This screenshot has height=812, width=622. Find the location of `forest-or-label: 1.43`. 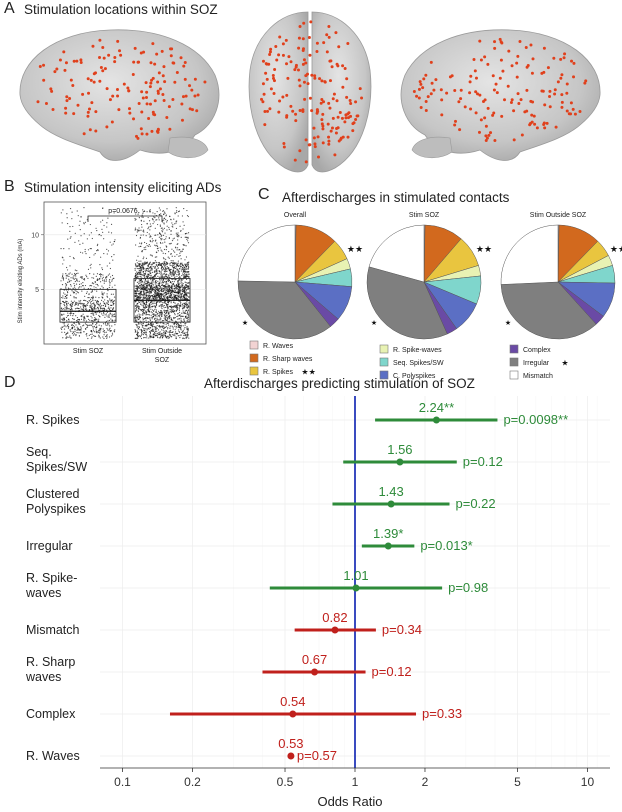

forest-or-label: 1.43 is located at coordinates (390, 491).